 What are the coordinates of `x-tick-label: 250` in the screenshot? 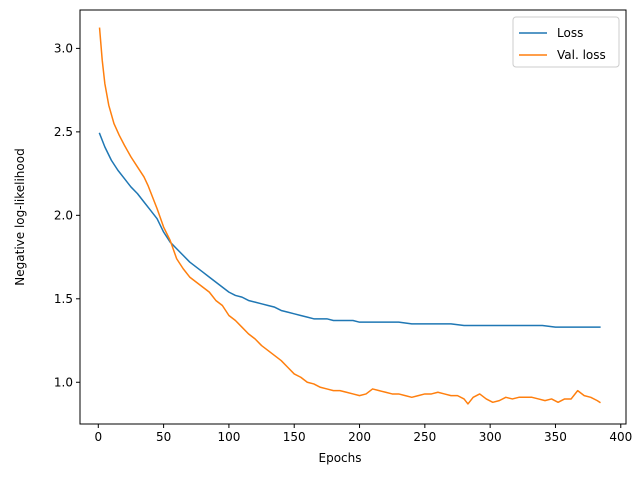 It's located at (424, 437).